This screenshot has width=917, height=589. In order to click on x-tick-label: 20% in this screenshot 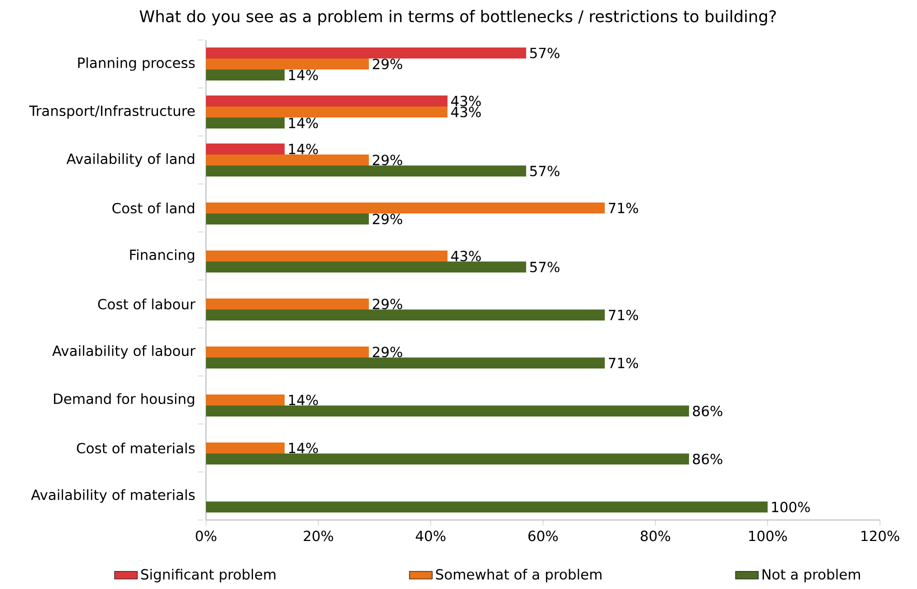, I will do `click(319, 536)`.